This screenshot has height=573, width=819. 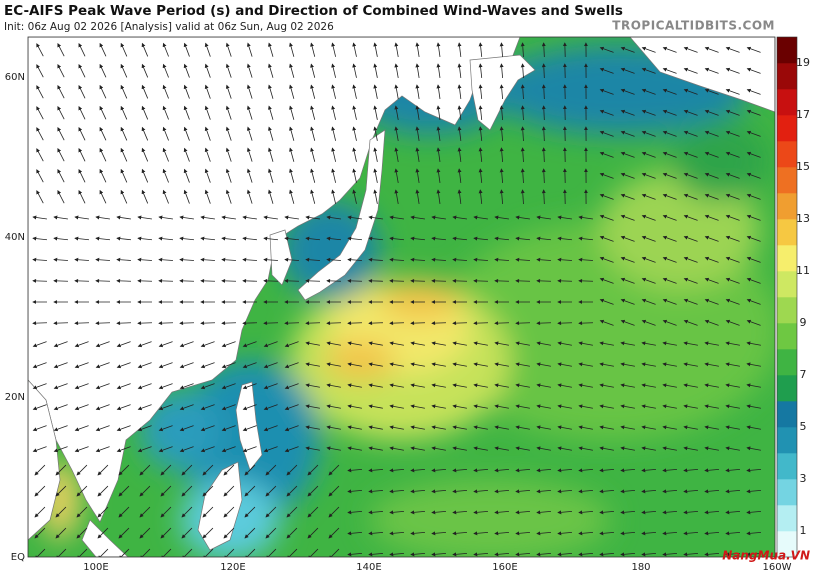 What do you see at coordinates (15, 77) in the screenshot?
I see `lat-label: 60N` at bounding box center [15, 77].